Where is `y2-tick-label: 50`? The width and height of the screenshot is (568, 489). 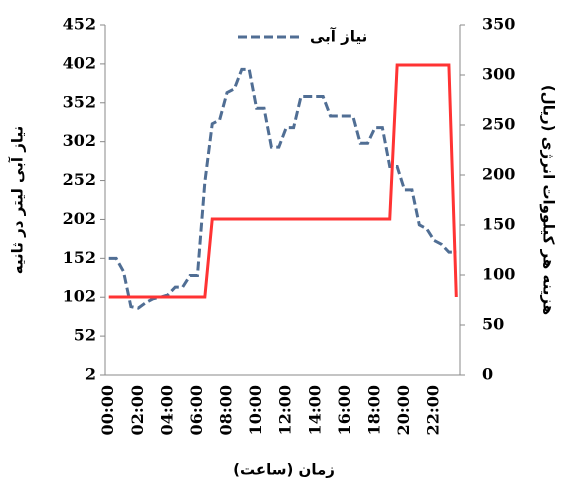
y2-tick-label: 50 is located at coordinates (493, 324).